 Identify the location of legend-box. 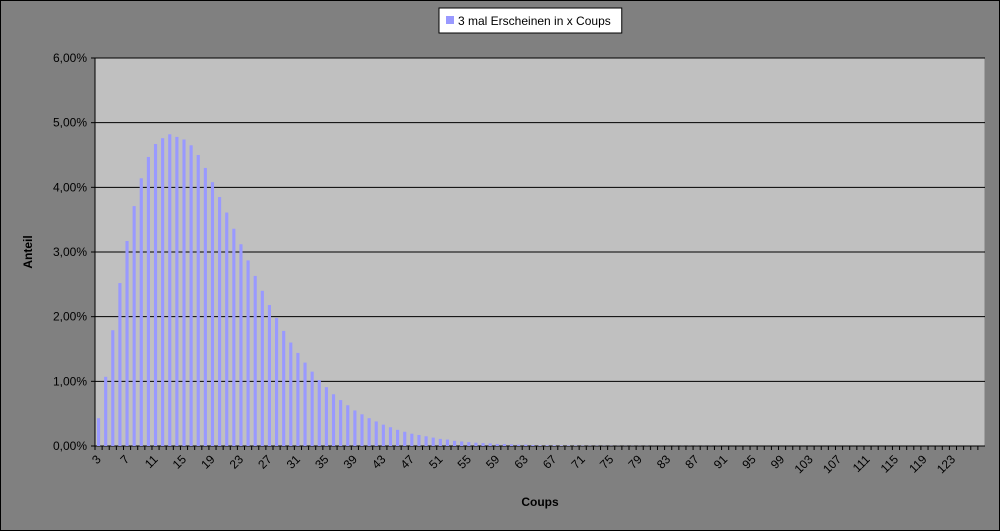
(530, 20).